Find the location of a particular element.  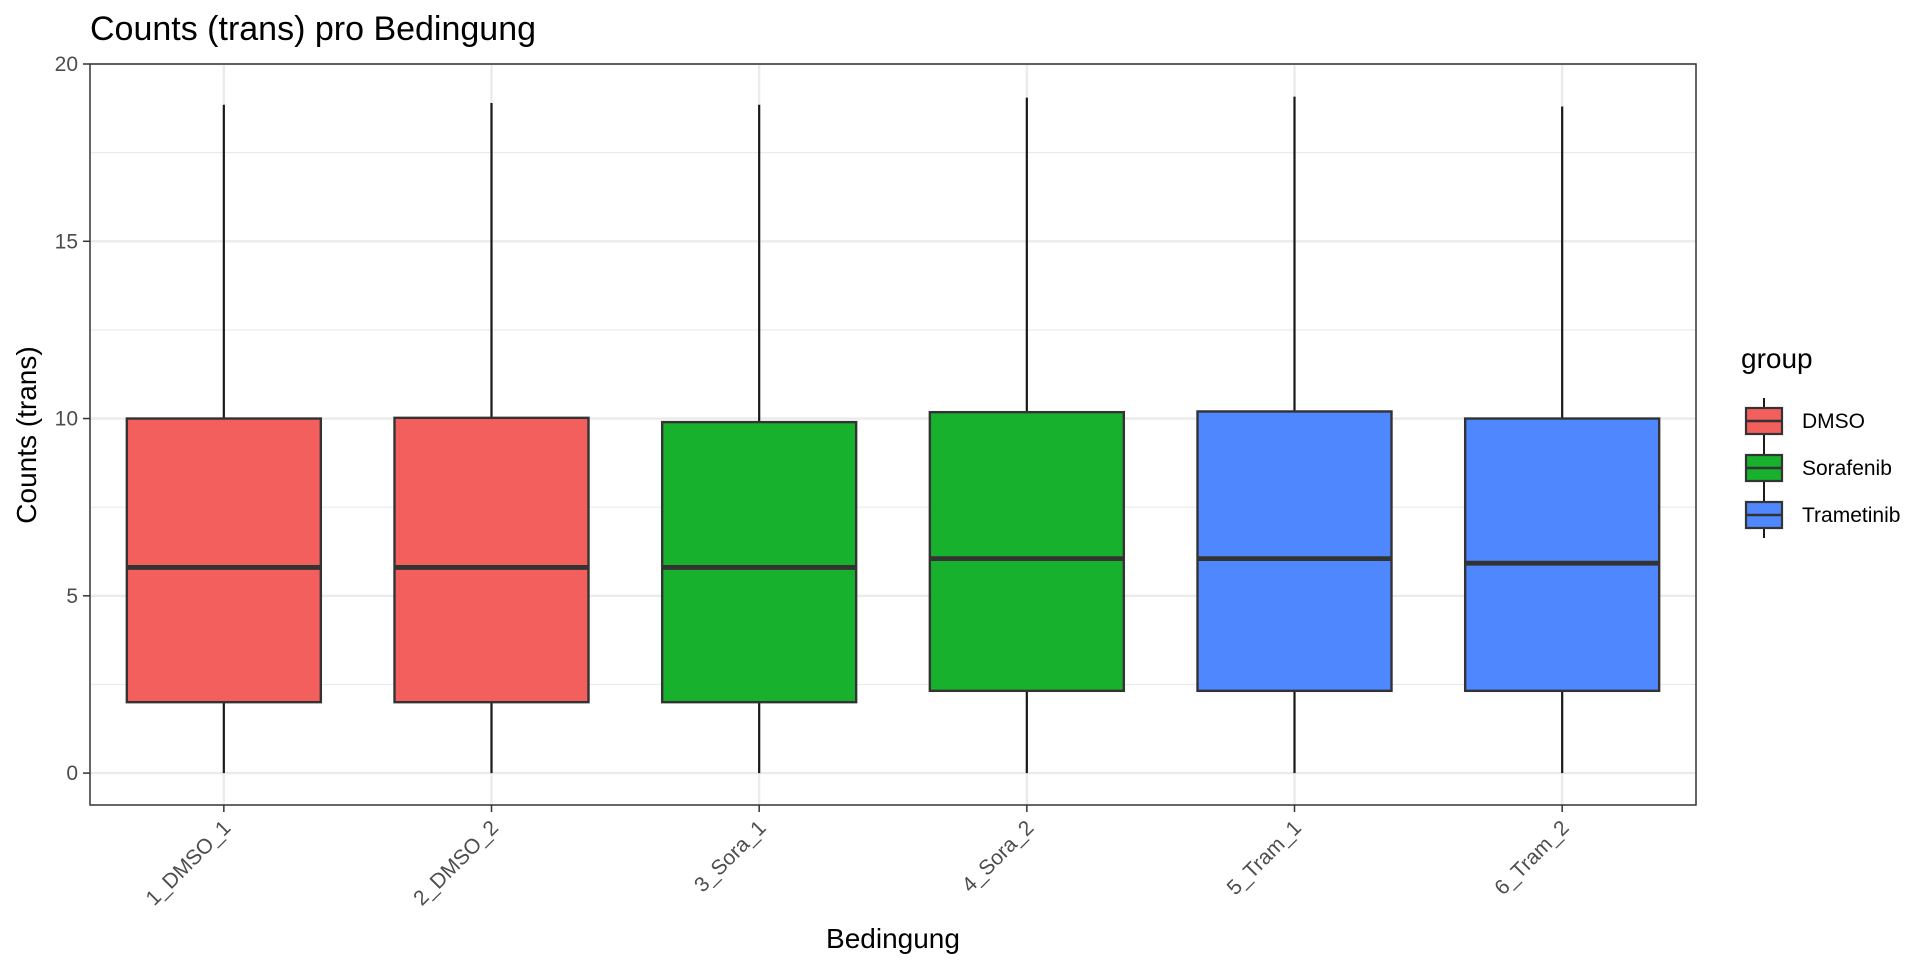

chart-title: Counts (trans) pro Bedingung is located at coordinates (313, 29).